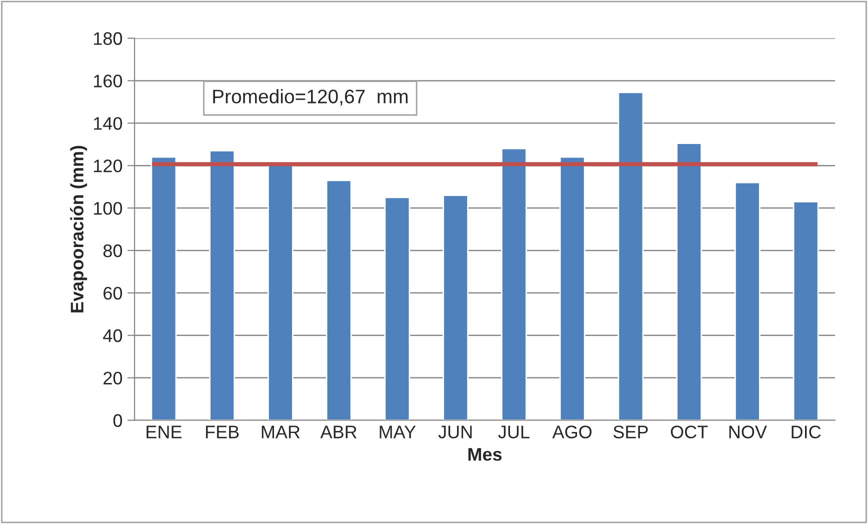 The image size is (868, 524). I want to click on x-tick-label: DIC, so click(806, 432).